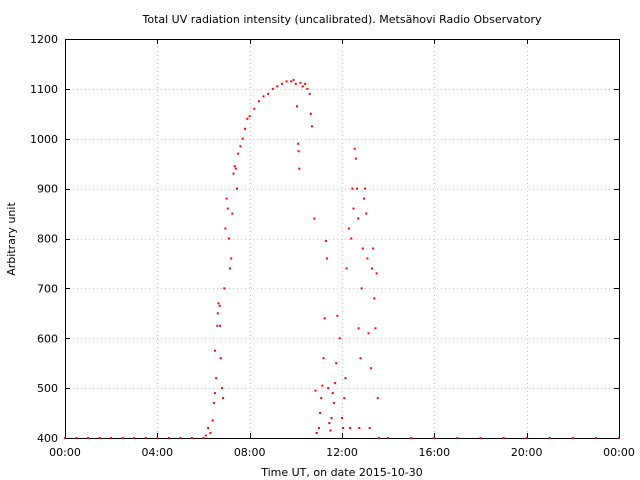  What do you see at coordinates (11, 239) in the screenshot?
I see `y-axis-label: Arbitrary unit` at bounding box center [11, 239].